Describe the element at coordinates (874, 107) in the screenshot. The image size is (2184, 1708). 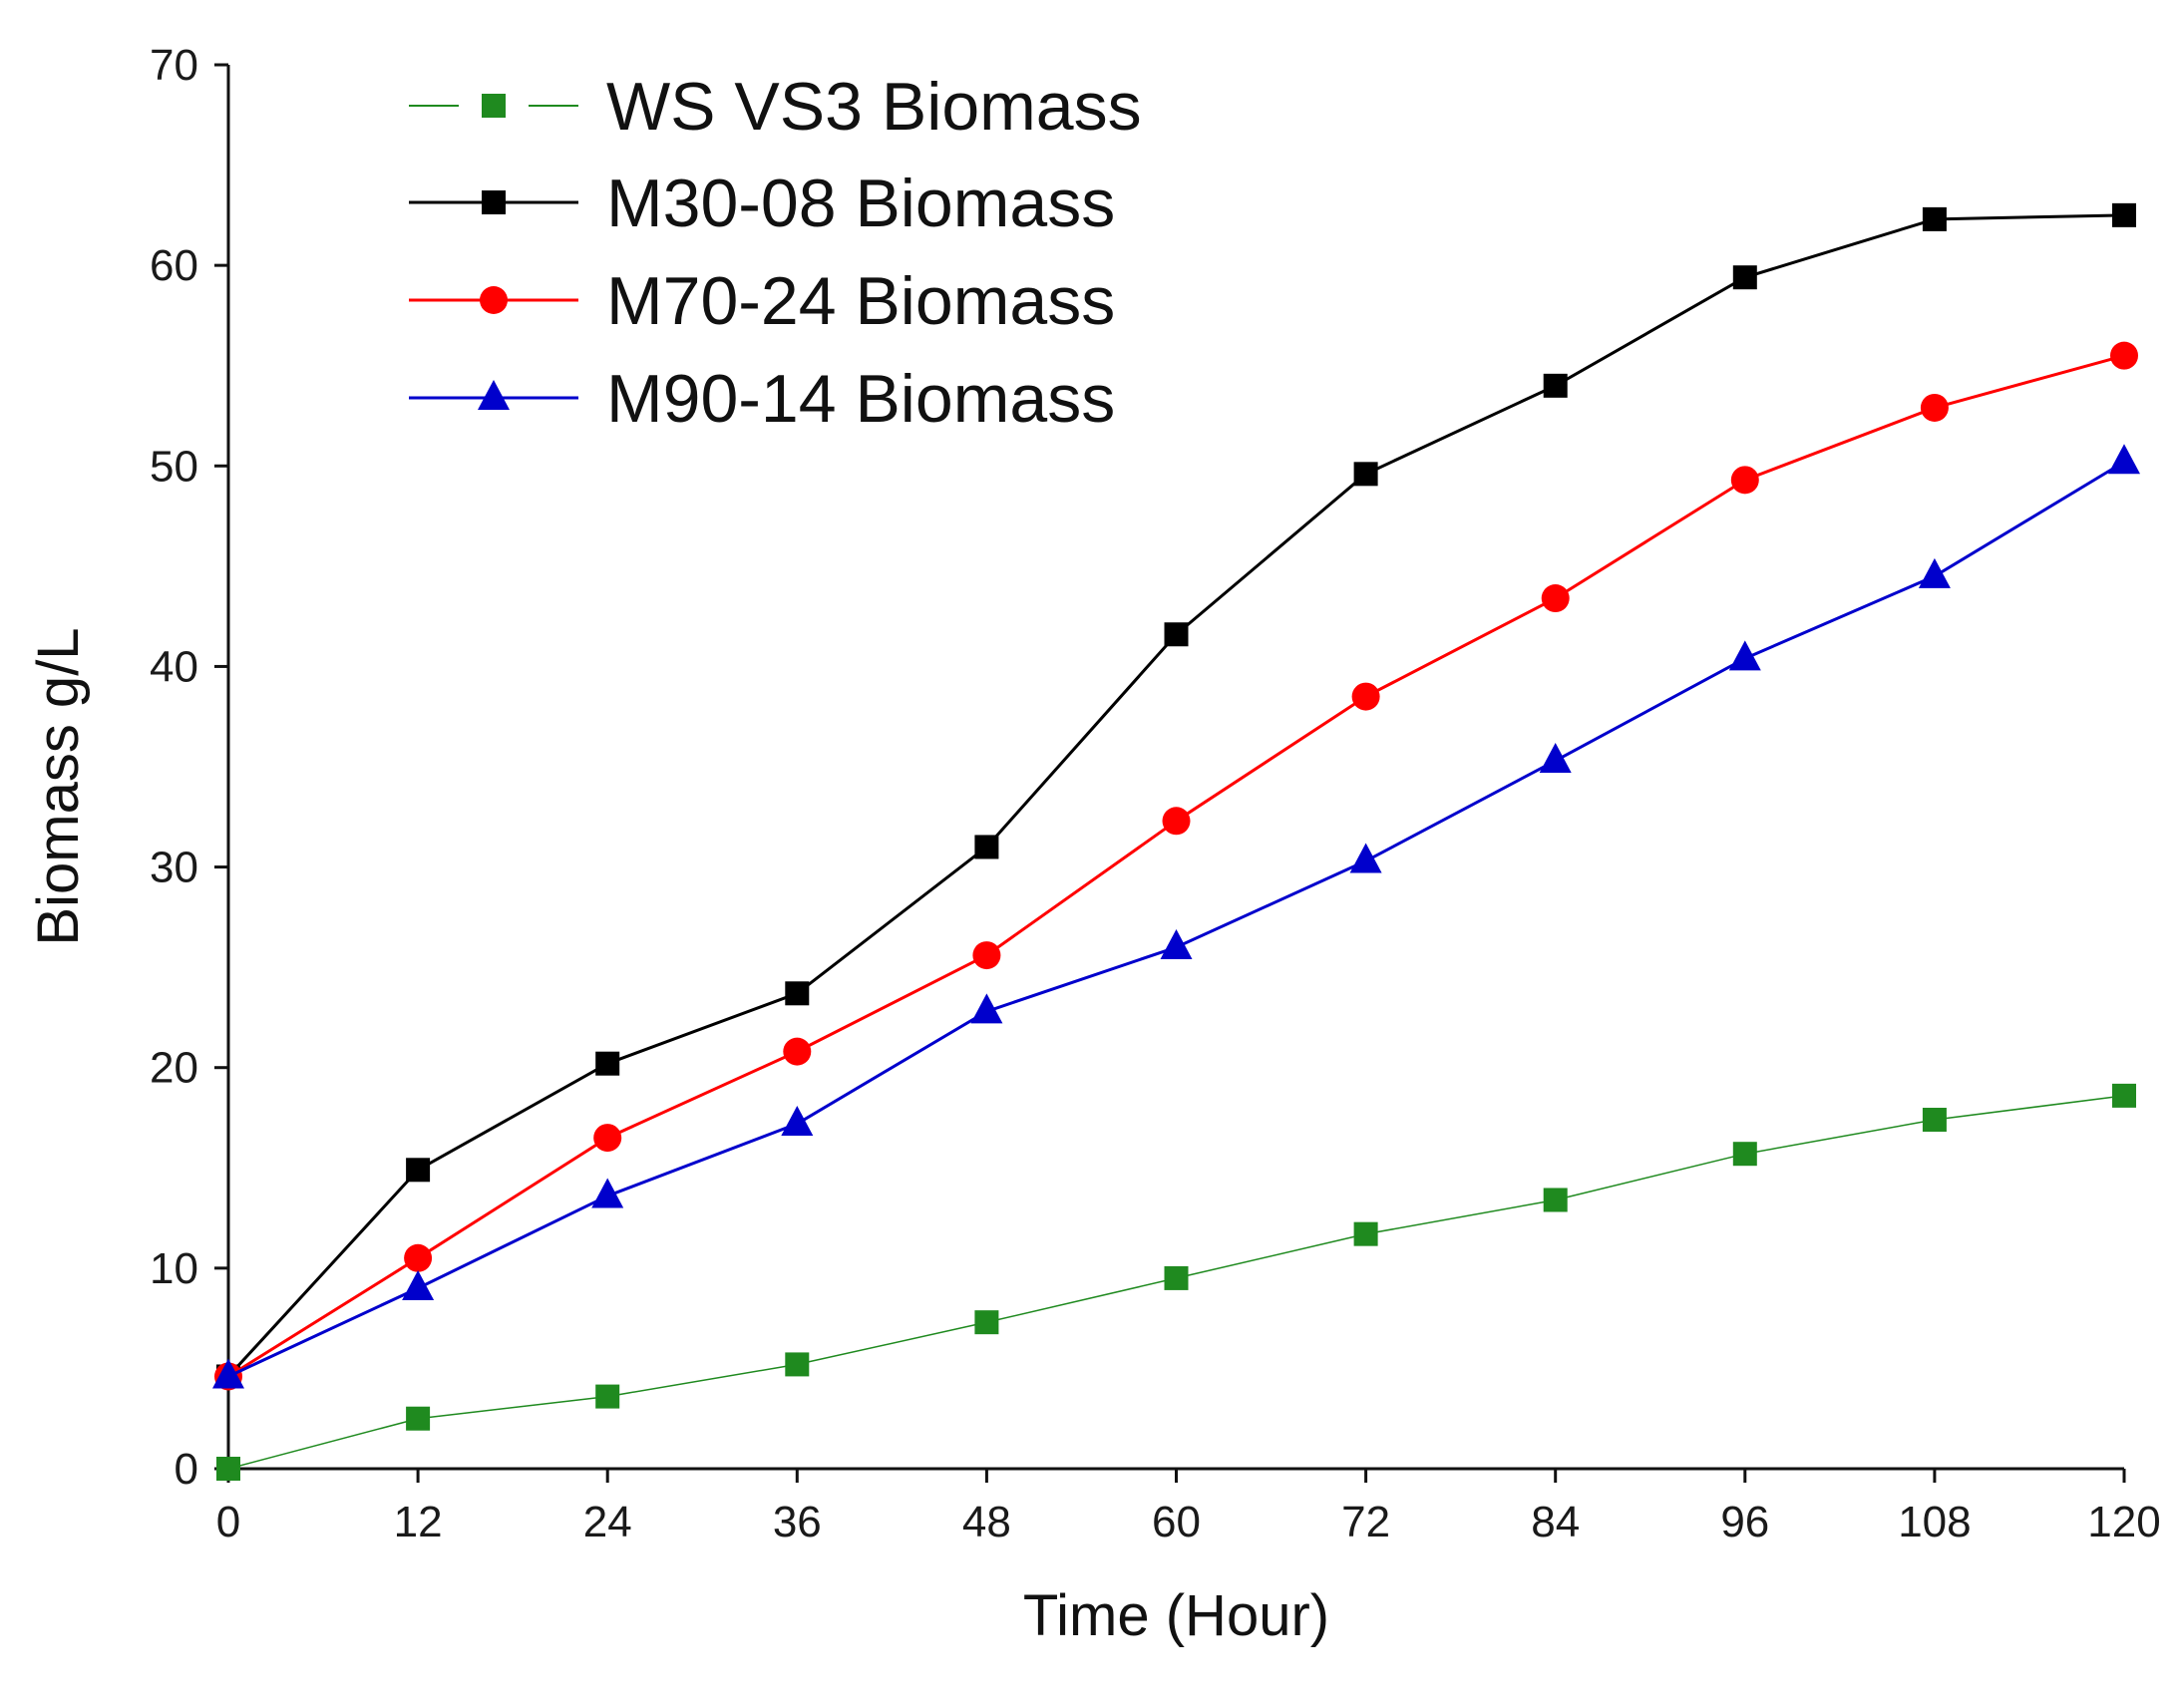
I see `legend-label: WS VS3 Biomass` at that location.